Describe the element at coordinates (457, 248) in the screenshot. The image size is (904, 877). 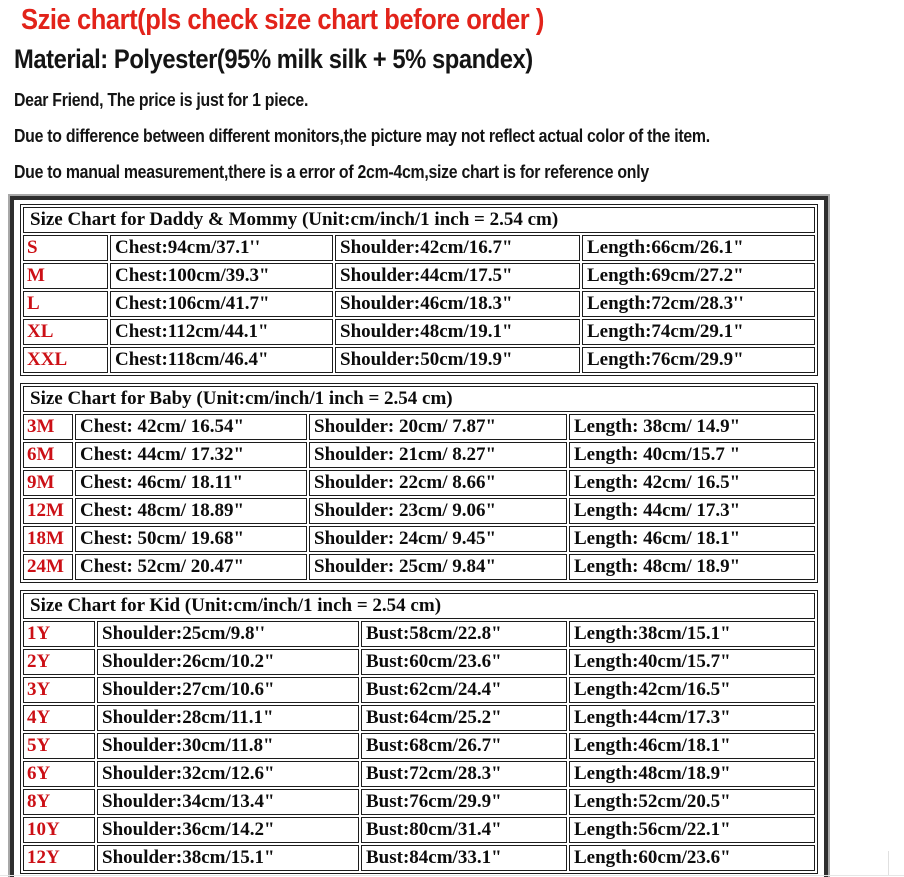
I see `measurement-cell: Shoulder:42cm/16.7"` at that location.